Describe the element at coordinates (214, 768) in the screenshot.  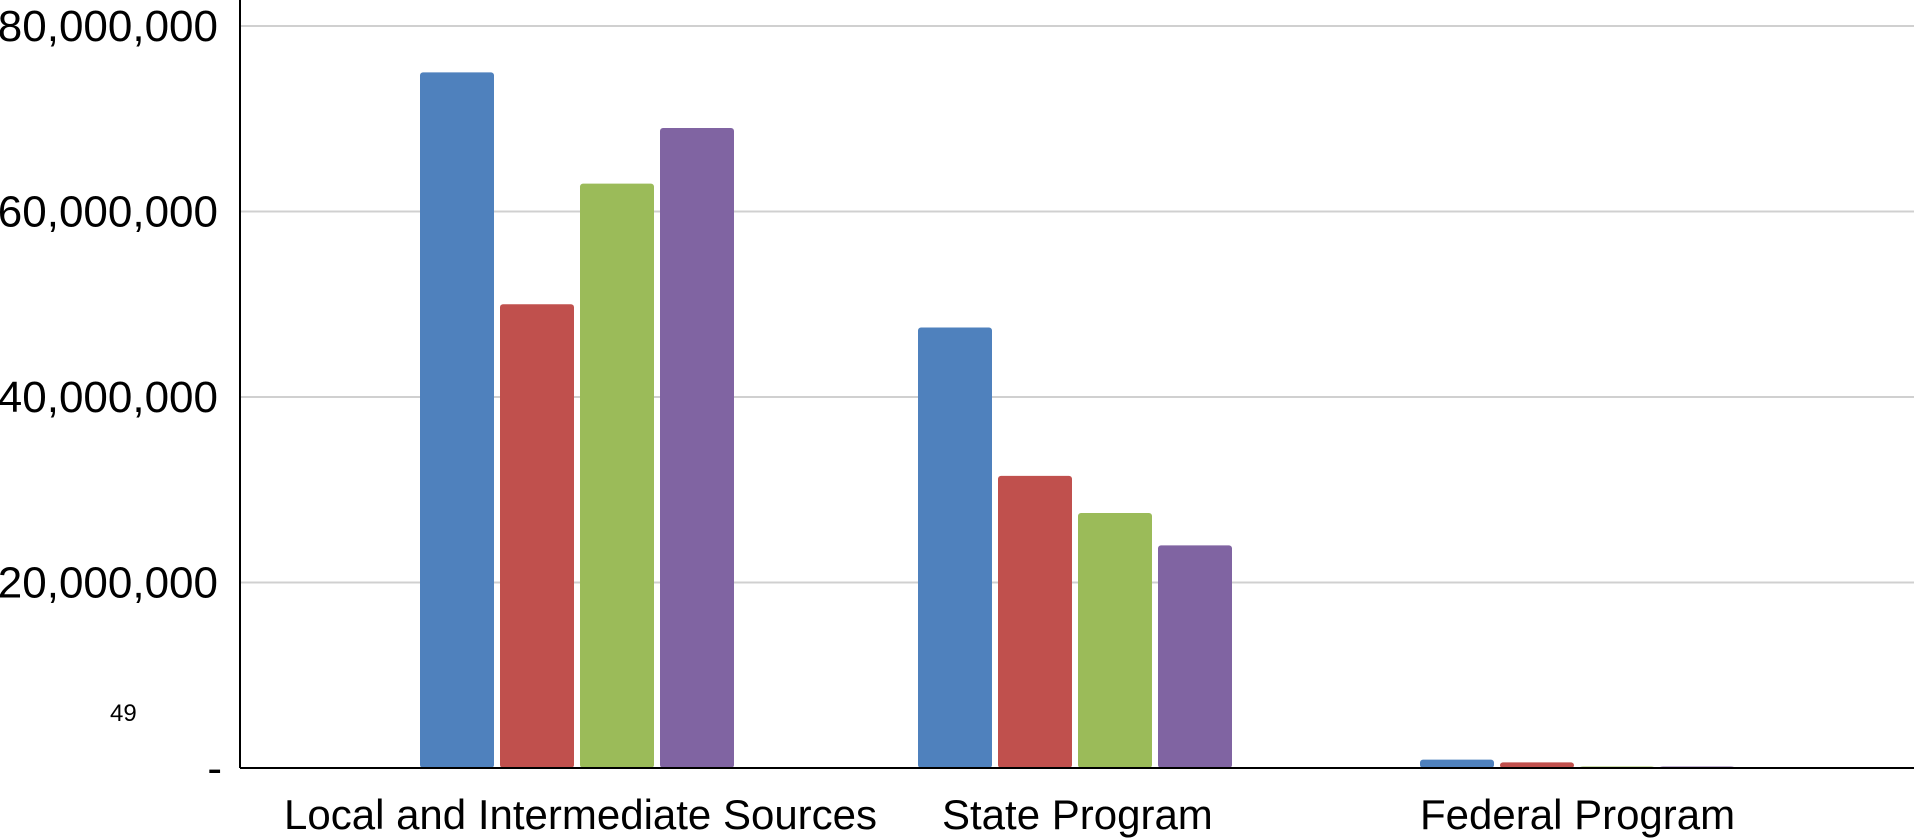
I see `y-tick-label: -` at that location.